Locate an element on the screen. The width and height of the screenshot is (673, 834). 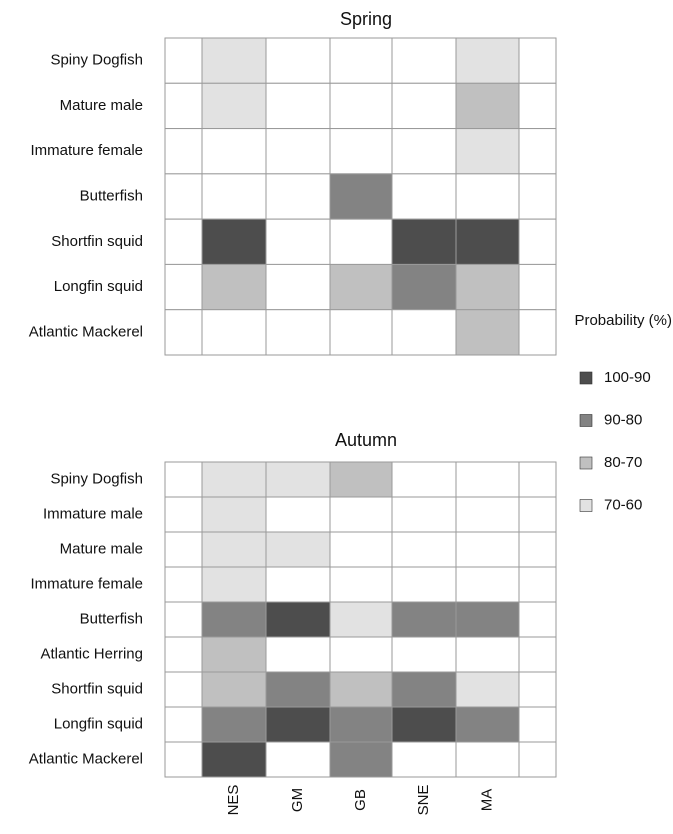
row-label: Immature male is located at coordinates (93, 513).